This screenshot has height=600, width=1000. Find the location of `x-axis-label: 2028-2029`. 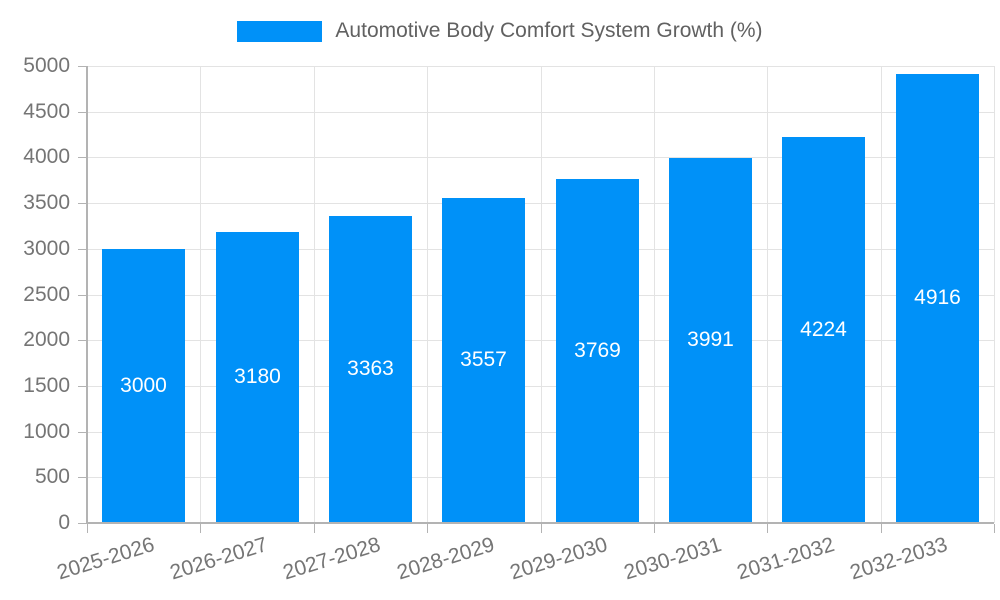

x-axis-label: 2028-2029 is located at coordinates (445, 559).